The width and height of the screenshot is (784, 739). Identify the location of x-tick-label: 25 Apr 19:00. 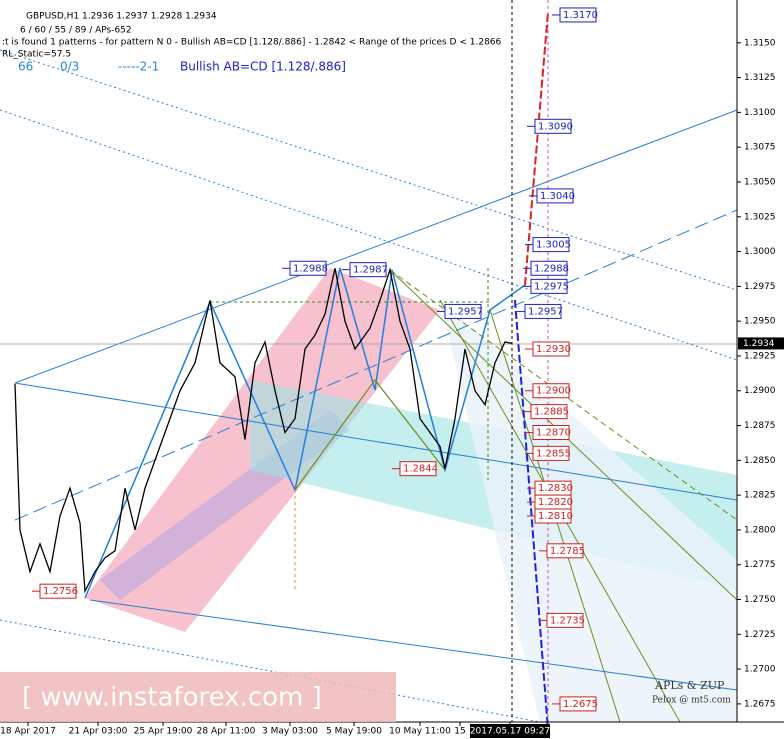
(163, 732).